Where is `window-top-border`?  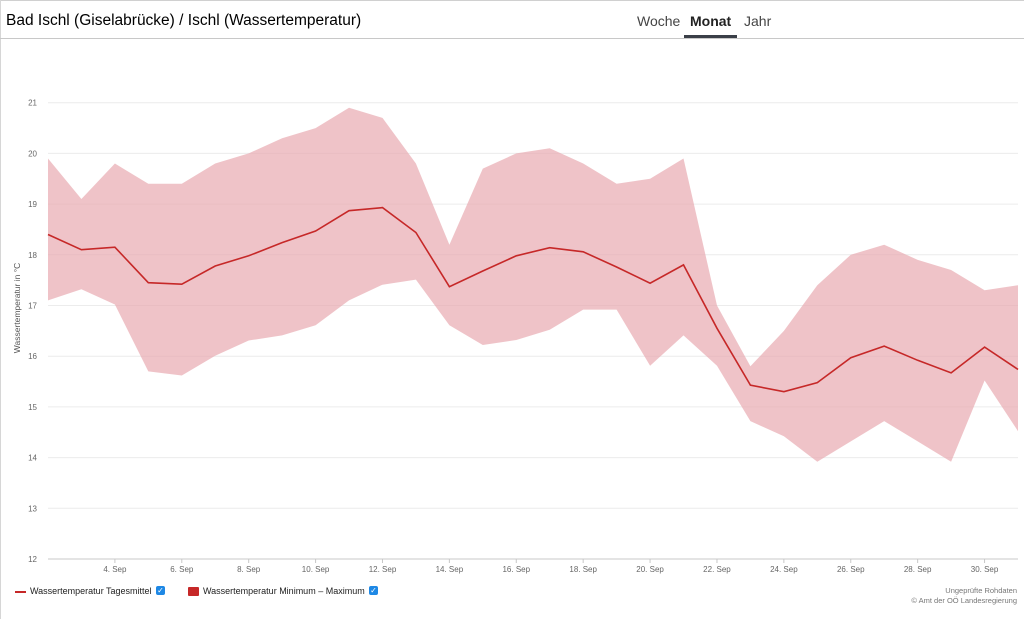
window-top-border is located at coordinates (512, 0).